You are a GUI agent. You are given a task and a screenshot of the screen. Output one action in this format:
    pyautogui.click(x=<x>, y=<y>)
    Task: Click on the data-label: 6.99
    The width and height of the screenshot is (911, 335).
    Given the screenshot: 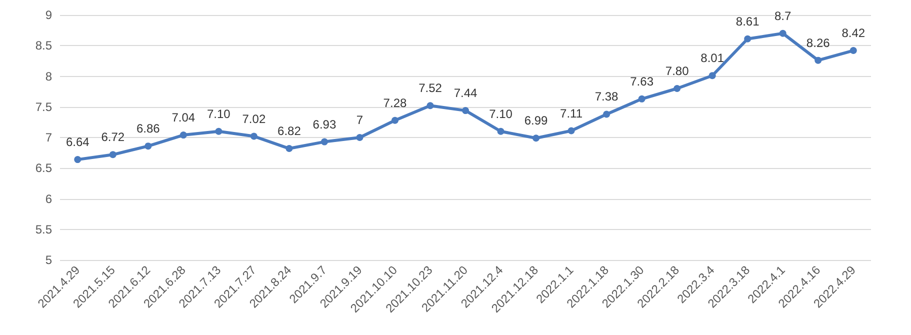 What is the action you would take?
    pyautogui.click(x=536, y=121)
    